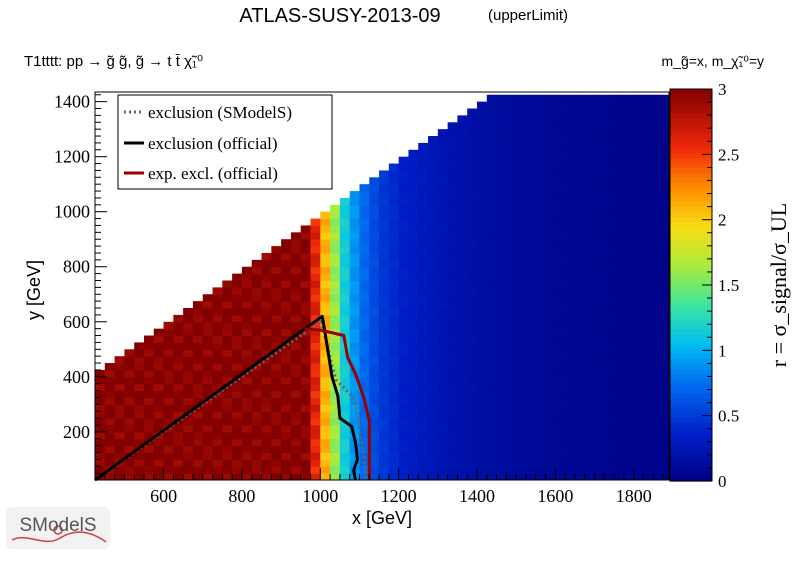  I want to click on z-tick-label: 3, so click(722, 89).